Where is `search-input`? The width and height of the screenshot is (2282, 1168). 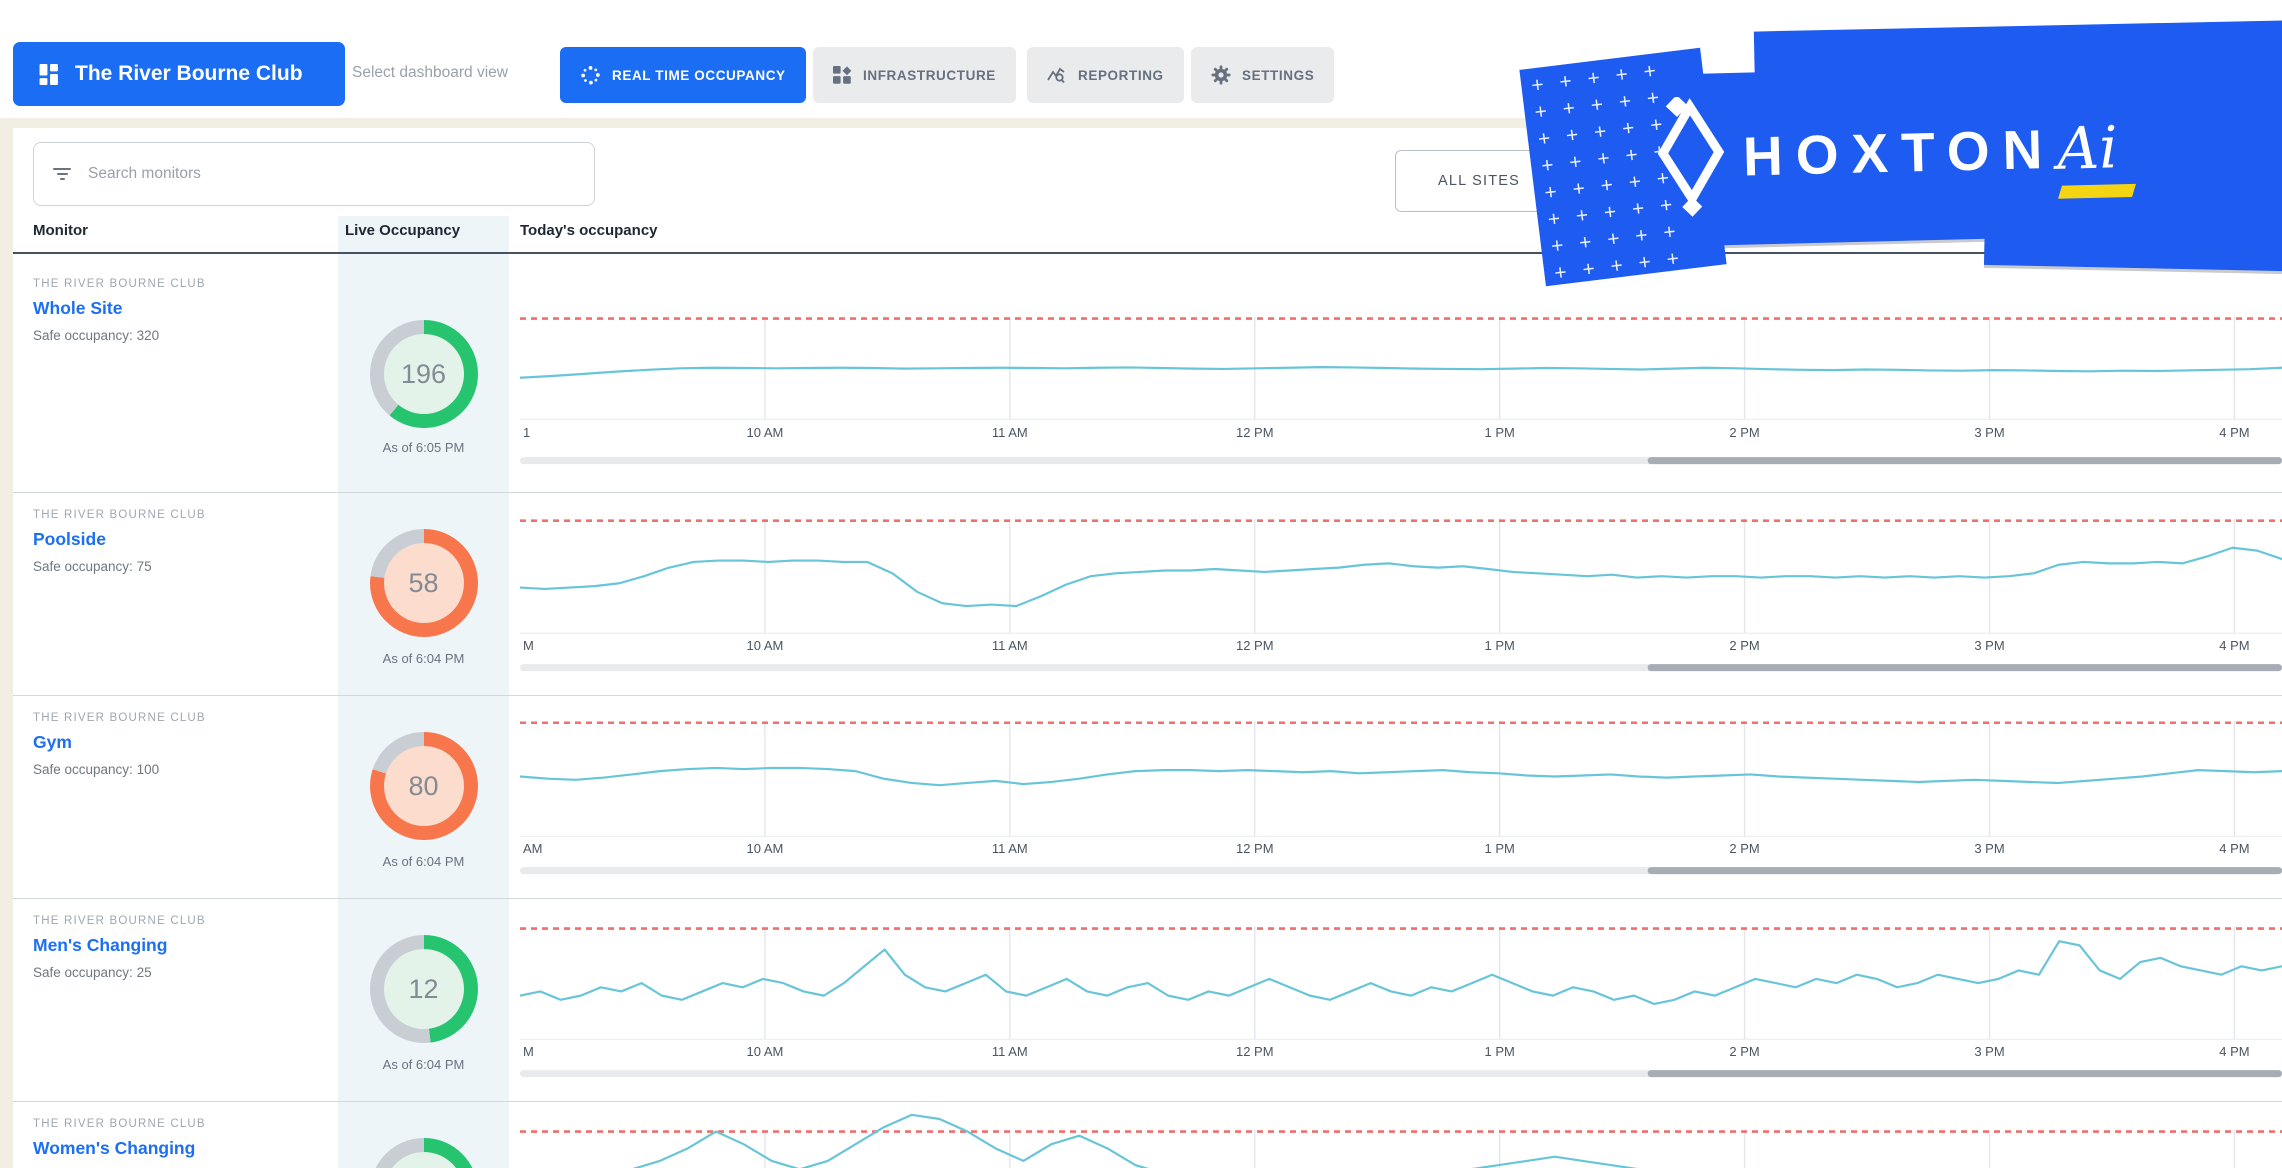 search-input is located at coordinates (318, 174).